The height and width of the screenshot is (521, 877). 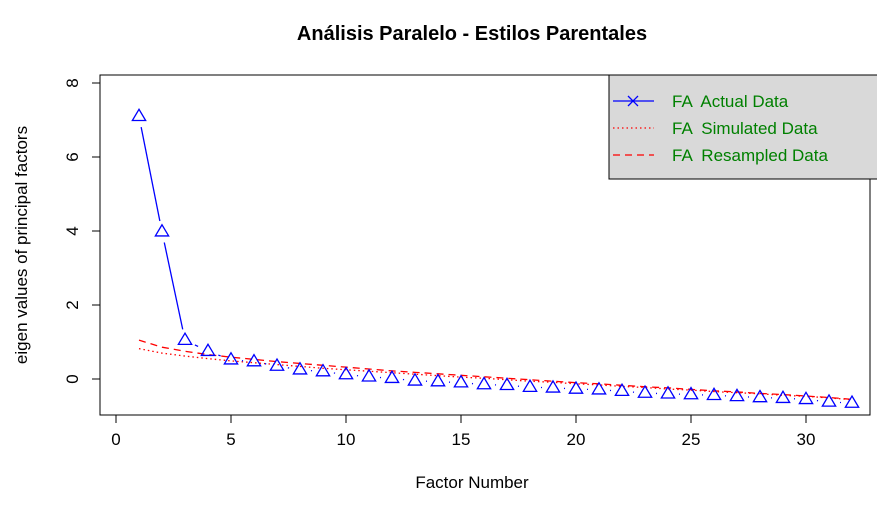 What do you see at coordinates (21, 245) in the screenshot?
I see `y-axis-label: eigen values of principal factors` at bounding box center [21, 245].